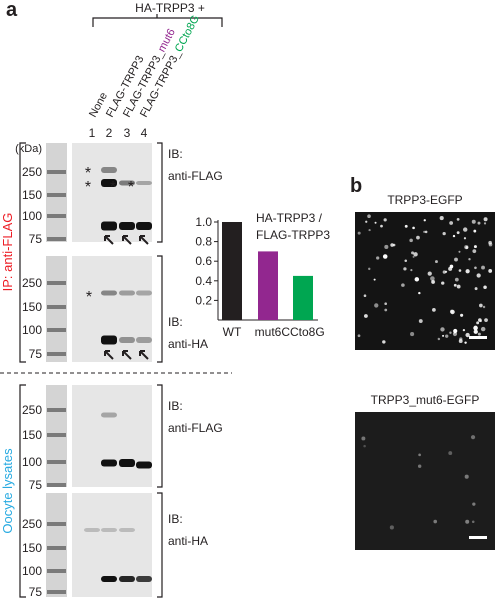  I want to click on bracket, so click(157, 20).